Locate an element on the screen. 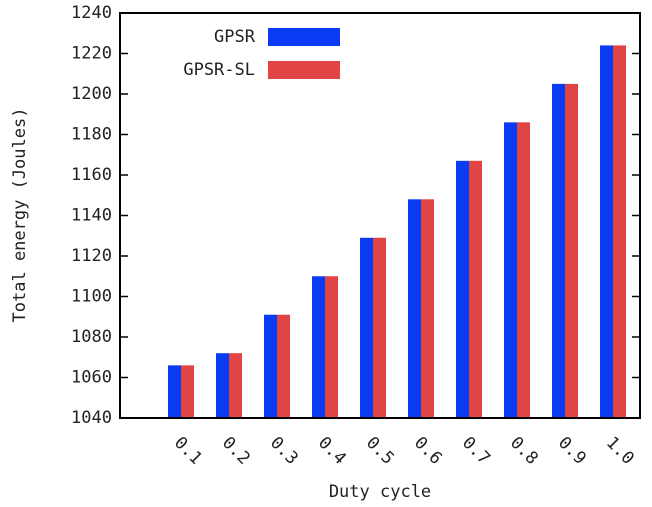  y-tick-label: 1160 is located at coordinates (91, 175).